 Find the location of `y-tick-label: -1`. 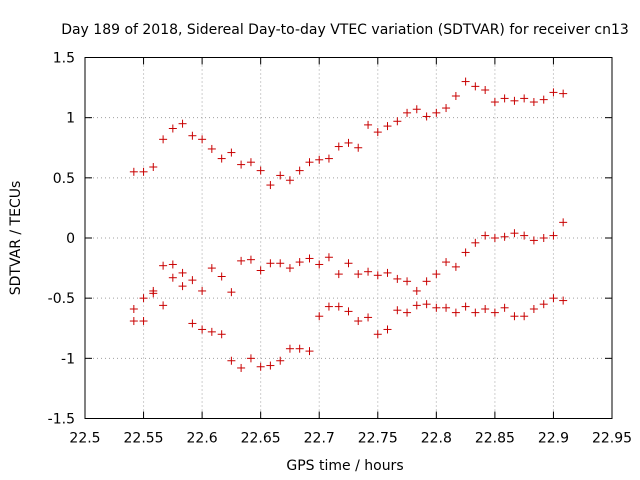

y-tick-label: -1 is located at coordinates (68, 359).